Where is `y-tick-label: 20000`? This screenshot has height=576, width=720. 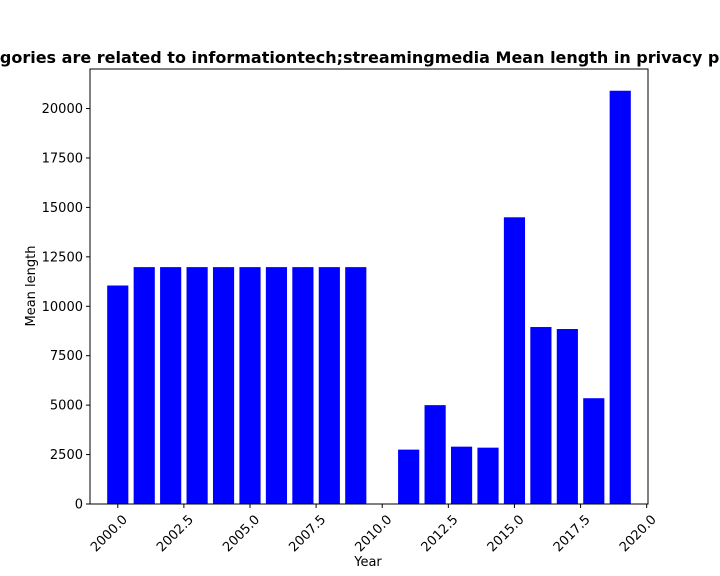
y-tick-label: 20000 is located at coordinates (62, 109).